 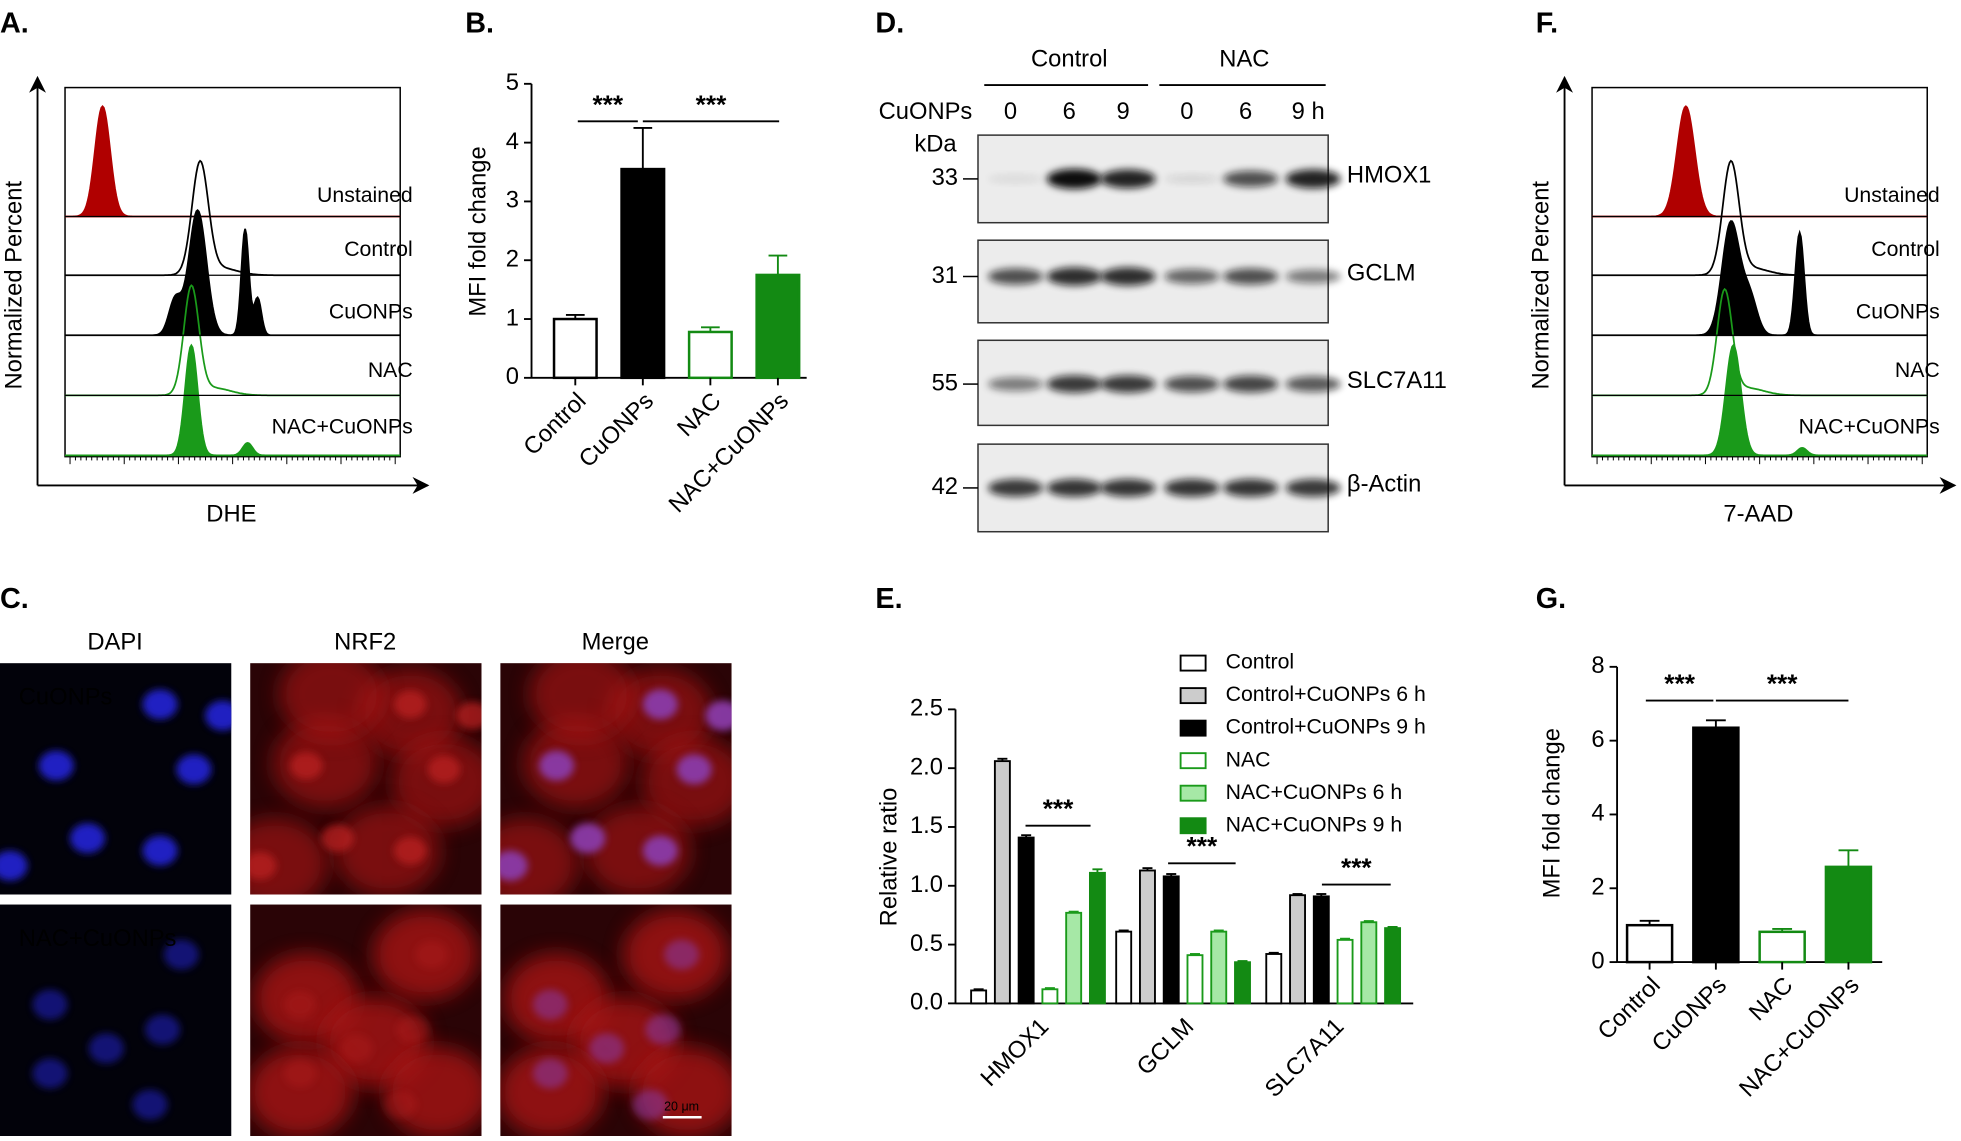 What do you see at coordinates (1381, 272) in the screenshot?
I see `protein-label: GCLM` at bounding box center [1381, 272].